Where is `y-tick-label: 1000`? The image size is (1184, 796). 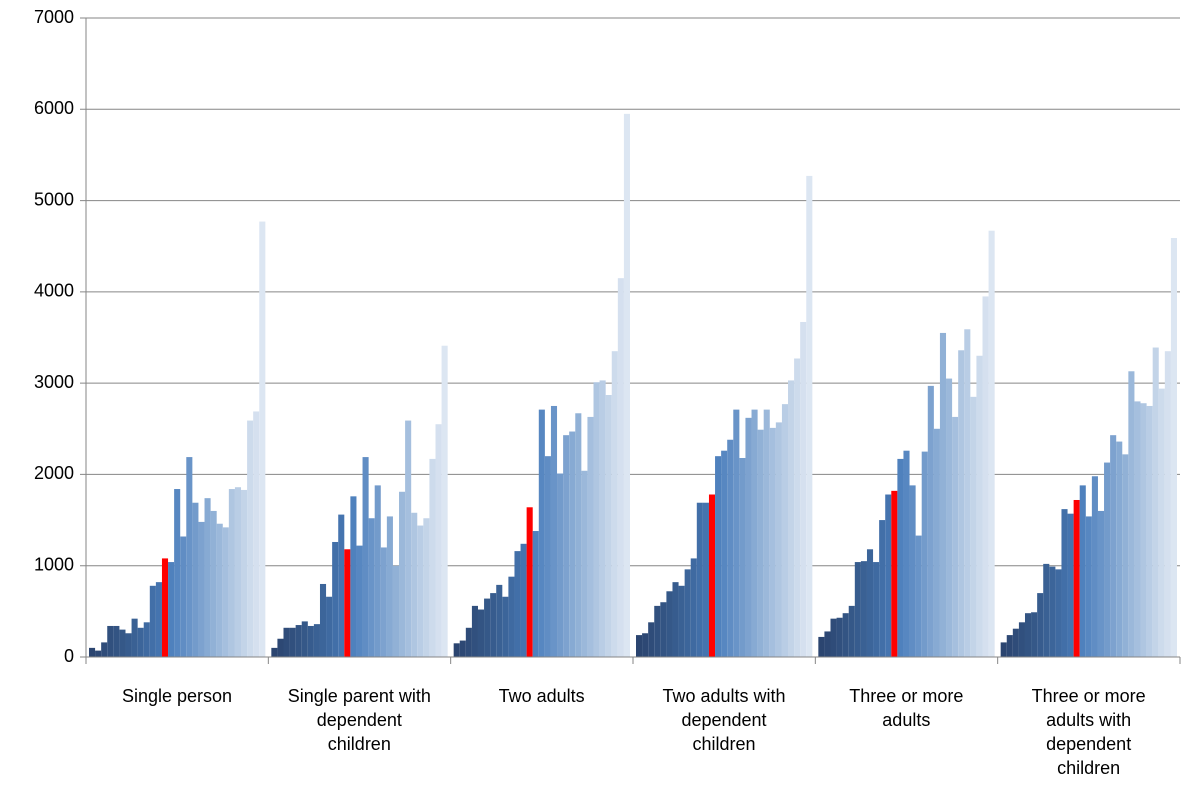 y-tick-label: 1000 is located at coordinates (54, 564).